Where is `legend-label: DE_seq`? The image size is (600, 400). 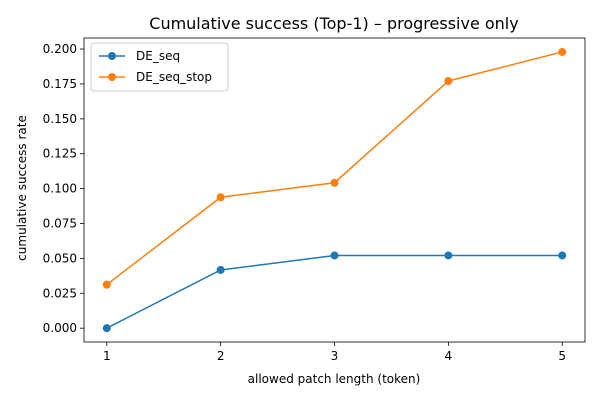 legend-label: DE_seq is located at coordinates (158, 56).